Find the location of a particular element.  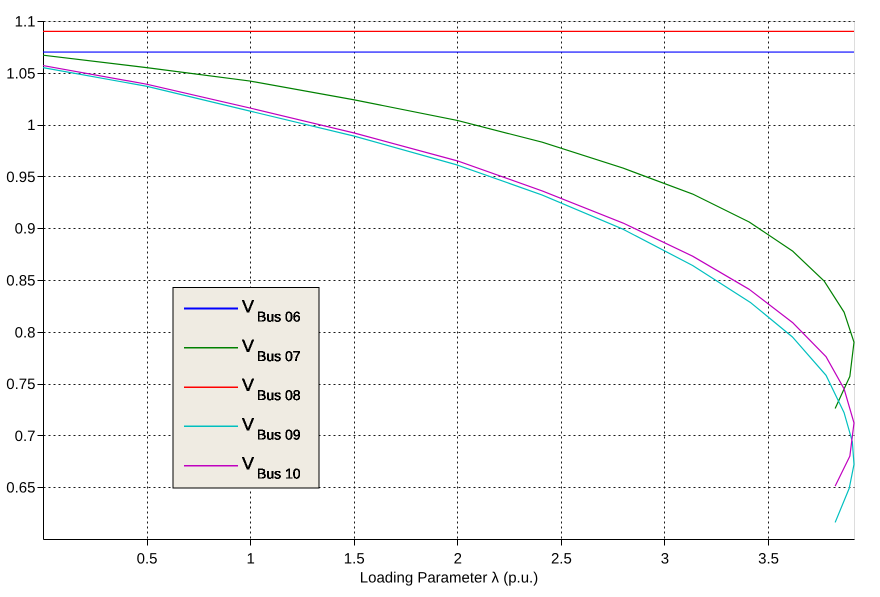

y-tick-label: 0.95 is located at coordinates (21, 177).